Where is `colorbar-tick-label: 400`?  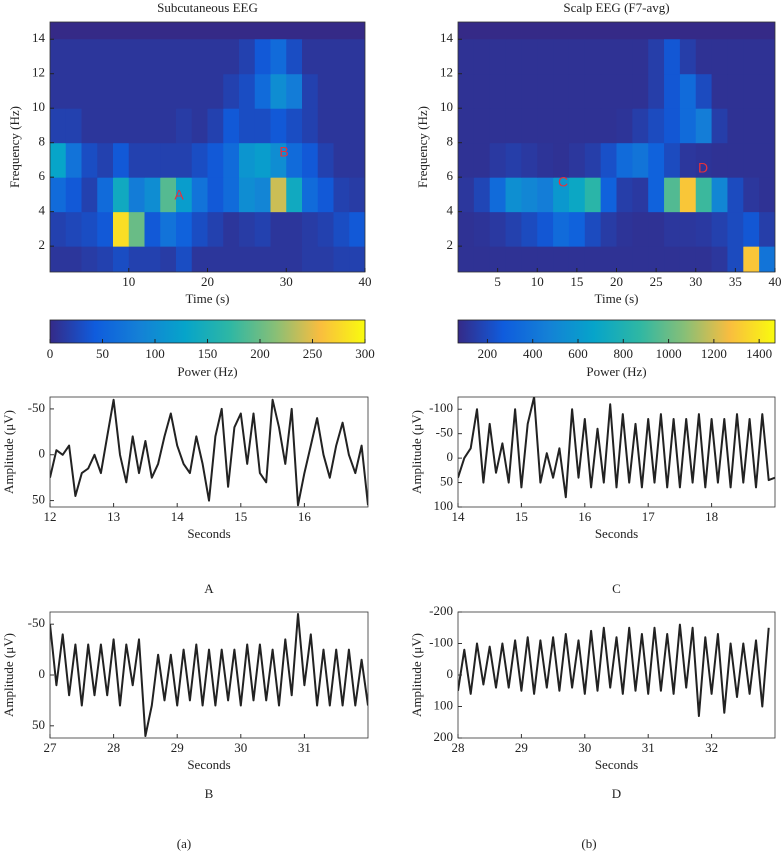
colorbar-tick-label: 400 is located at coordinates (533, 353).